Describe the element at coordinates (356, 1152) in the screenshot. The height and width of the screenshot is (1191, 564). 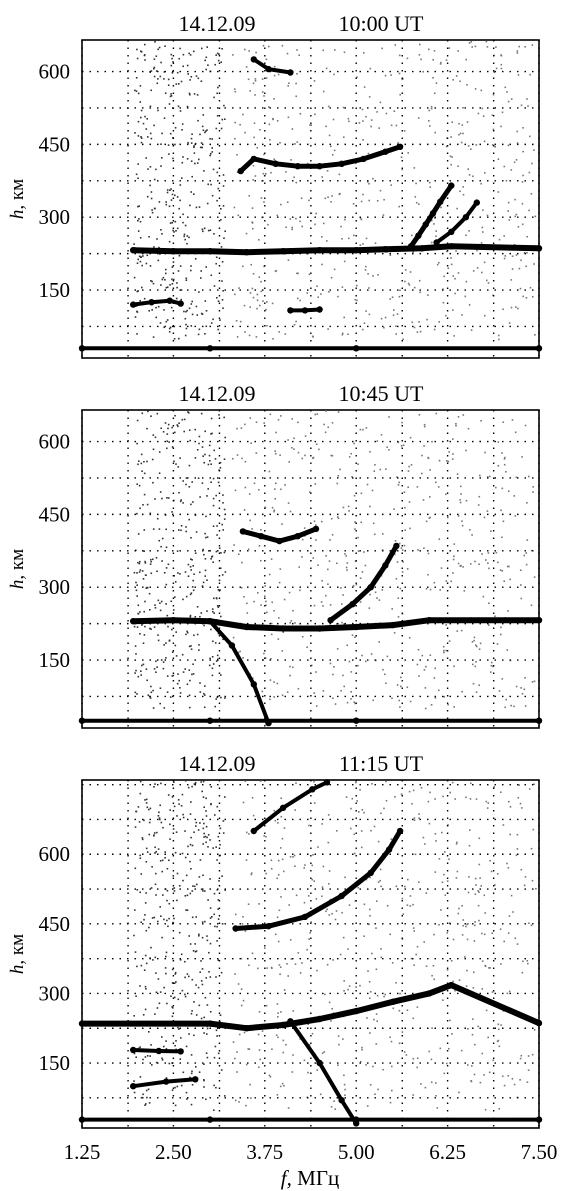
I see `x-tick-label: 5.00` at that location.